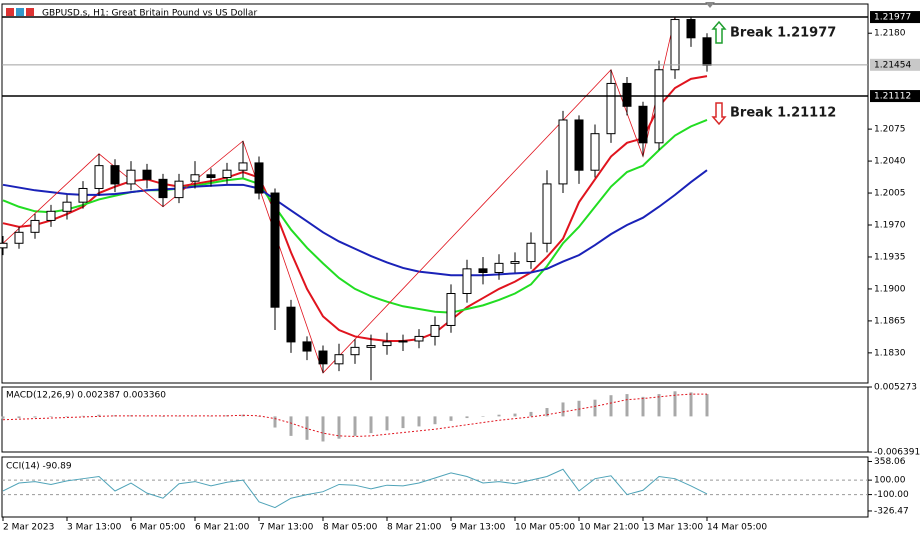 The height and width of the screenshot is (538, 923). I want to click on x-tick-label: 8 Mar 21:00, so click(414, 528).